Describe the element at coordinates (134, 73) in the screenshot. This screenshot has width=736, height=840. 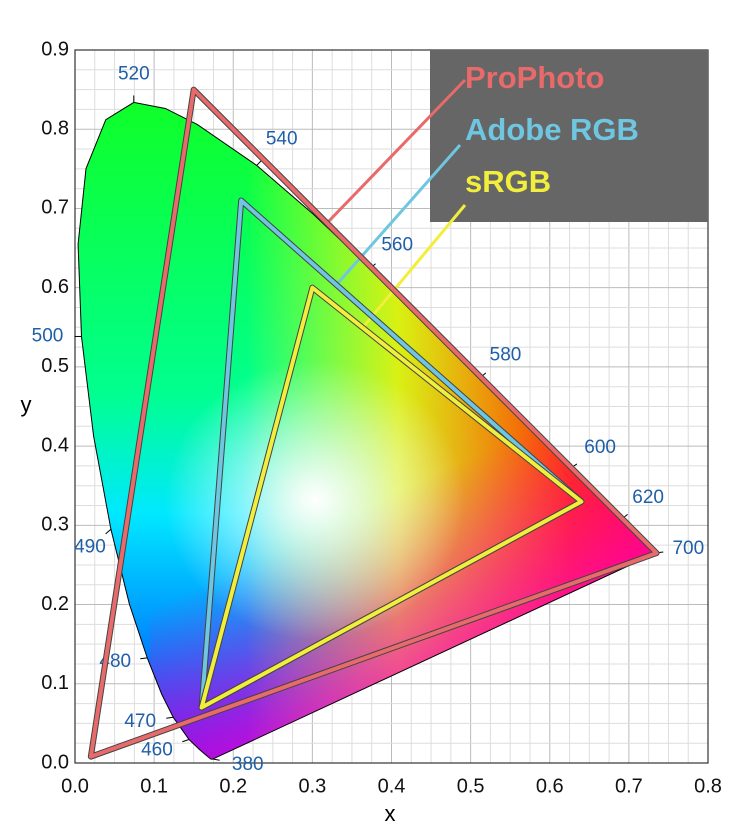
I see `wavelength-label: 520` at that location.